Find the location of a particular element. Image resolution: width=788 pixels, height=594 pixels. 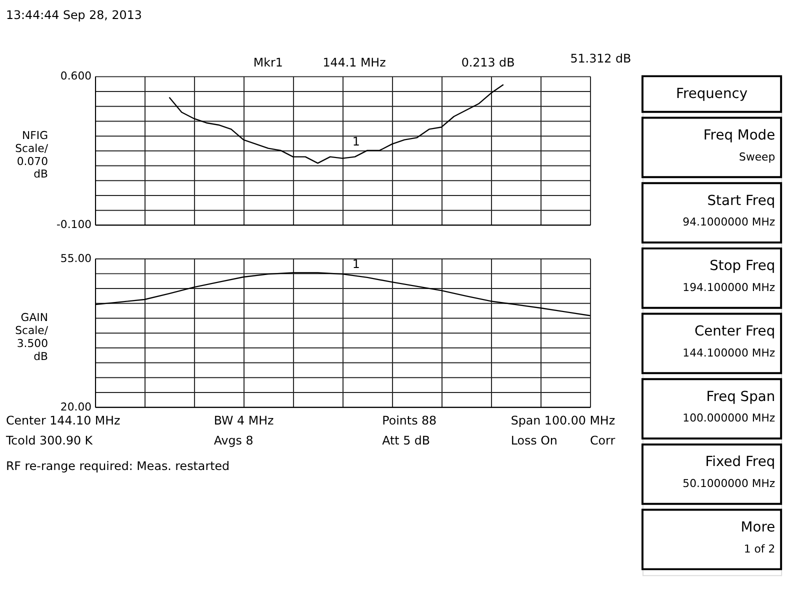

text: Freq Span is located at coordinates (741, 396).